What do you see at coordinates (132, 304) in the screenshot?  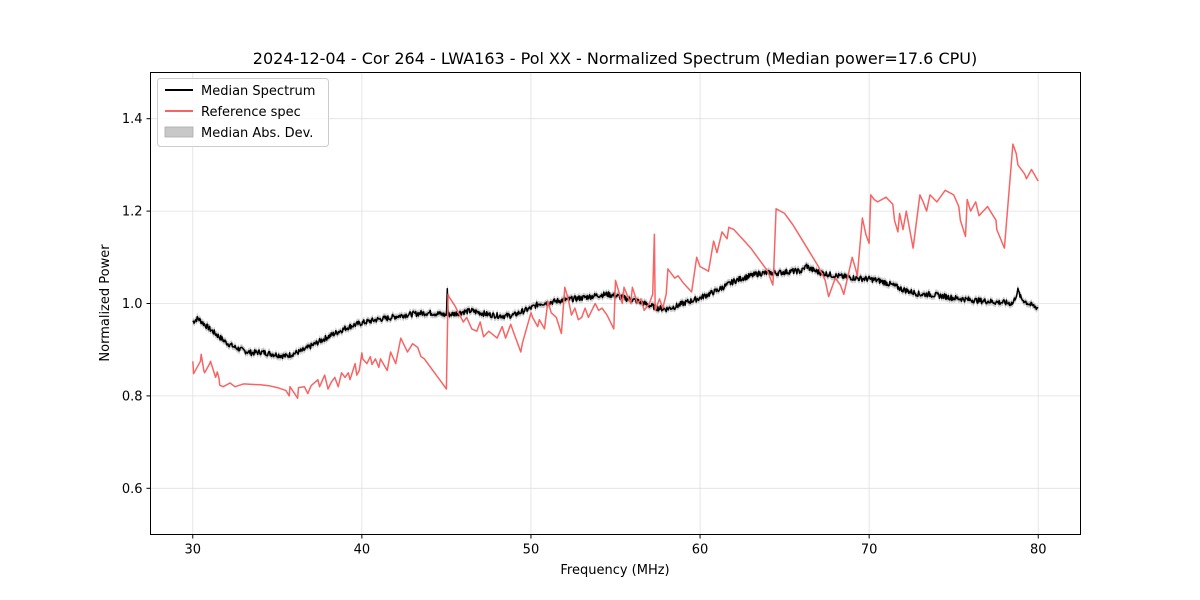 I see `y-tick-label: 1.0` at bounding box center [132, 304].